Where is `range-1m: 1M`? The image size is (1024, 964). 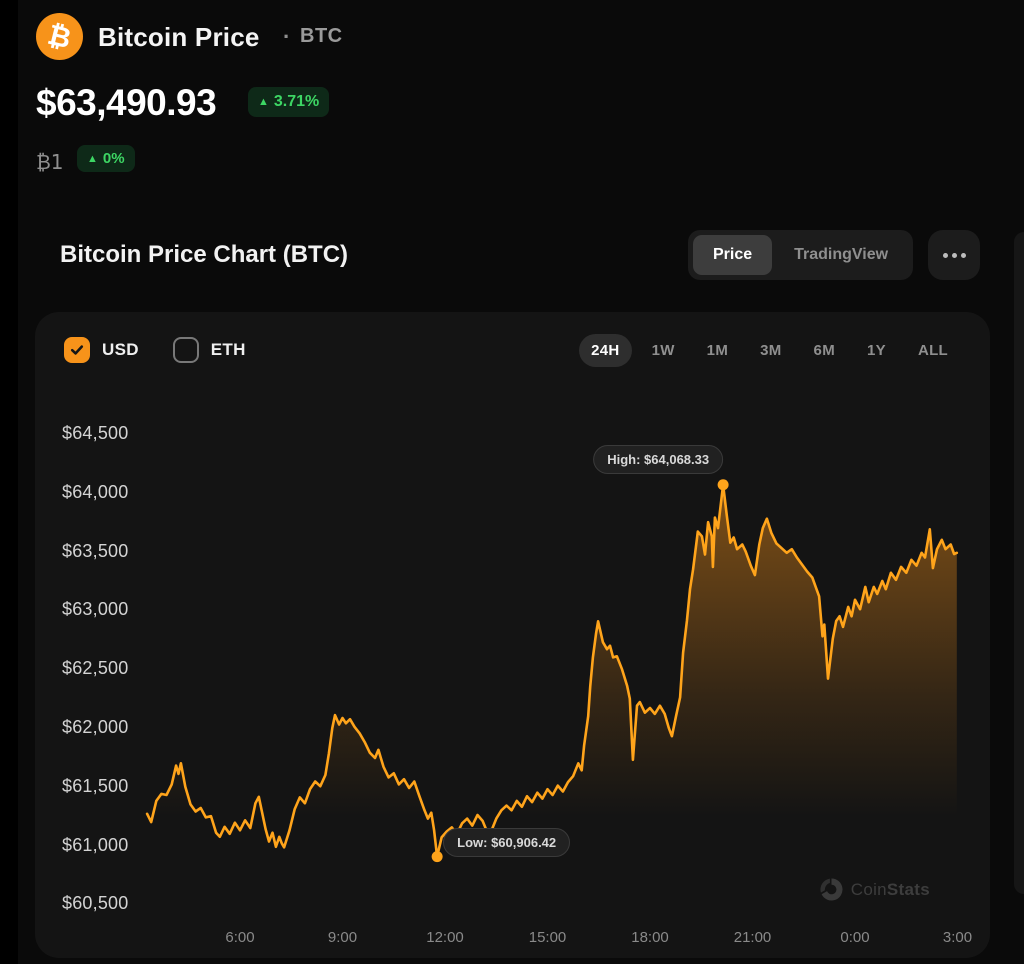
range-1m: 1M is located at coordinates (717, 350).